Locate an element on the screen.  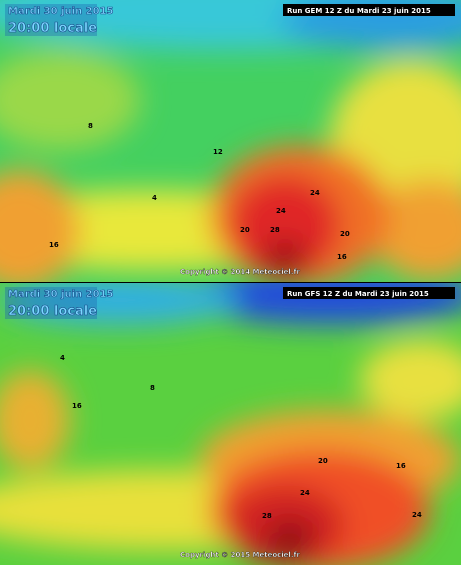
contour-label: 12 is located at coordinates (218, 152).